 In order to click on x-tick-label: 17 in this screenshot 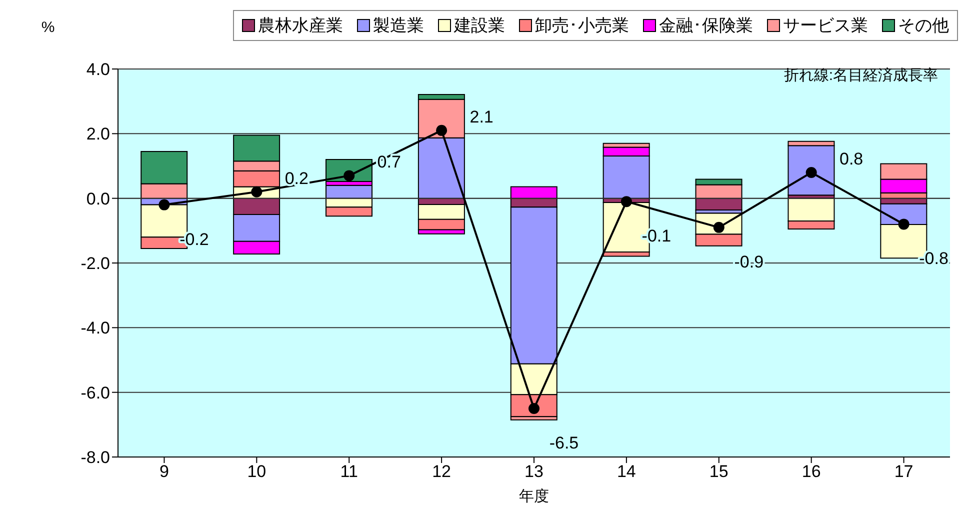, I will do `click(904, 472)`.